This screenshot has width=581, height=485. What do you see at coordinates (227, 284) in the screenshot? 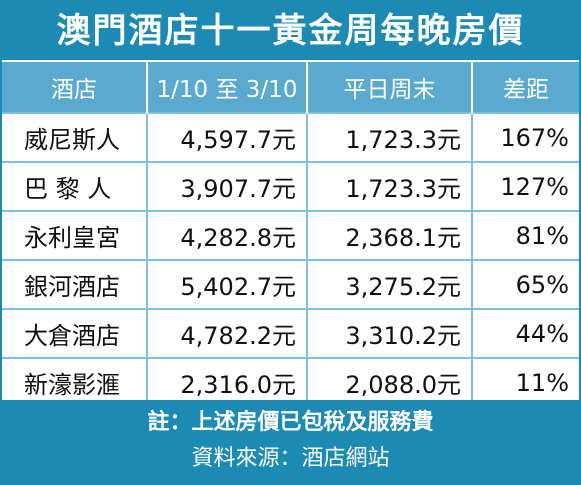
I see `table-cell: 5,402.7元` at bounding box center [227, 284].